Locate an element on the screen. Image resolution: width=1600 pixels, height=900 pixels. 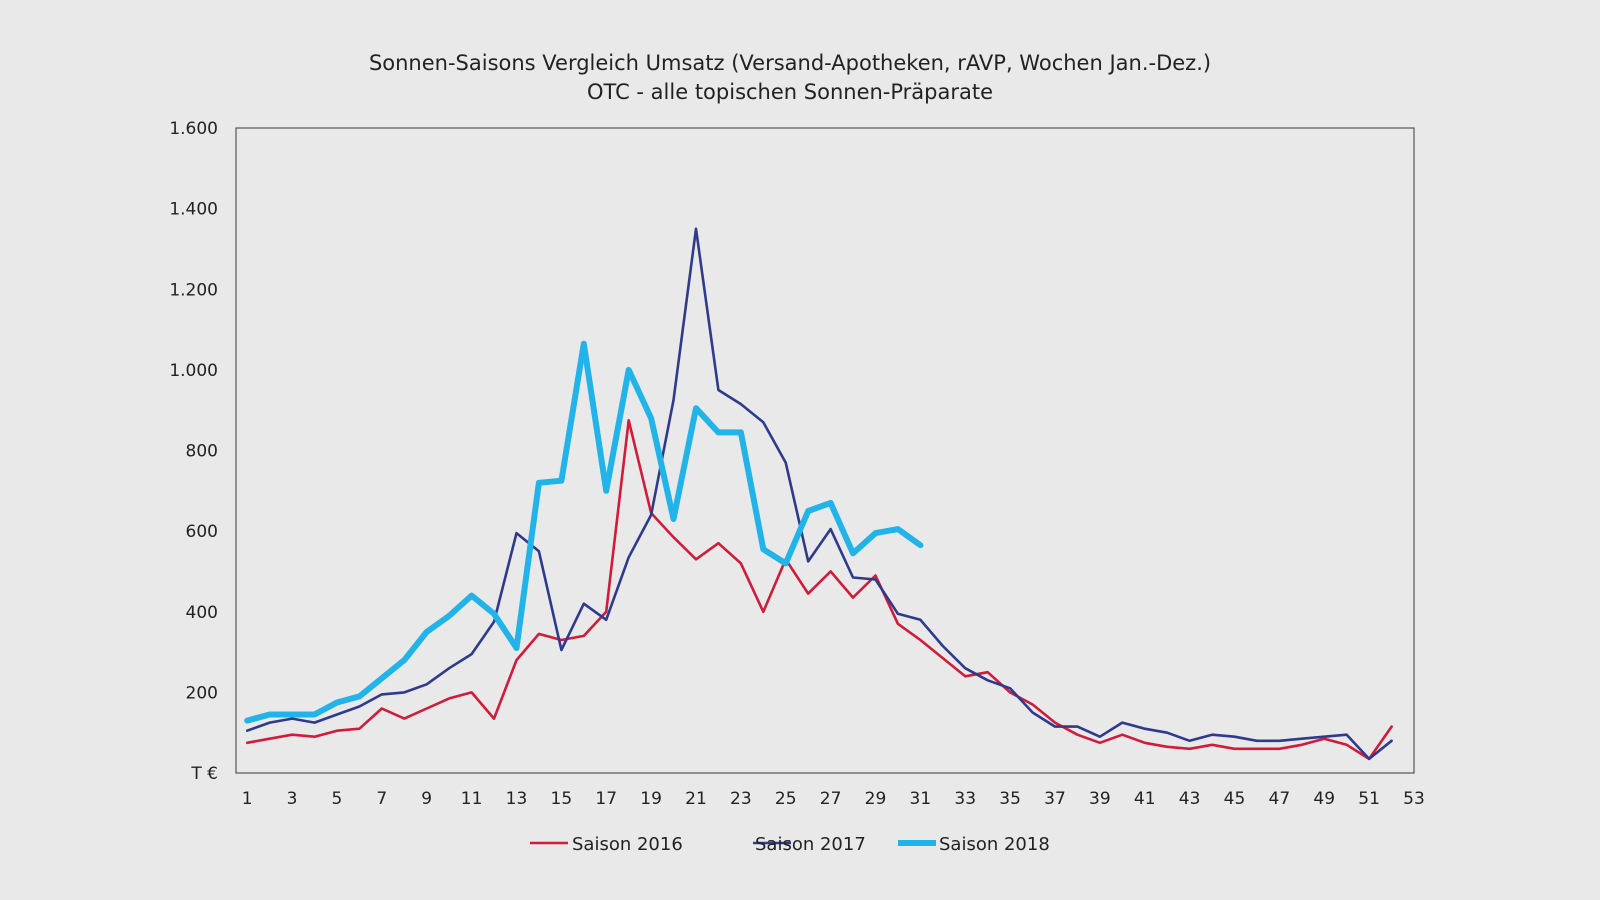
y-tick-label: 400 is located at coordinates (202, 613).